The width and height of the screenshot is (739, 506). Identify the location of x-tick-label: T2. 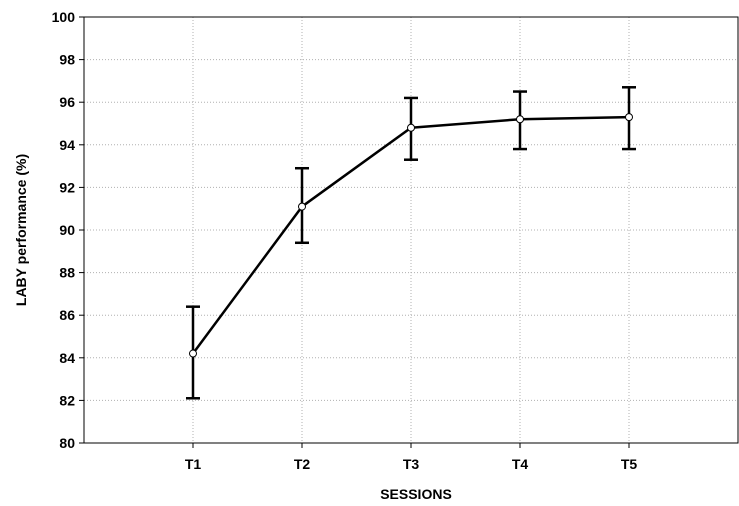
(302, 464).